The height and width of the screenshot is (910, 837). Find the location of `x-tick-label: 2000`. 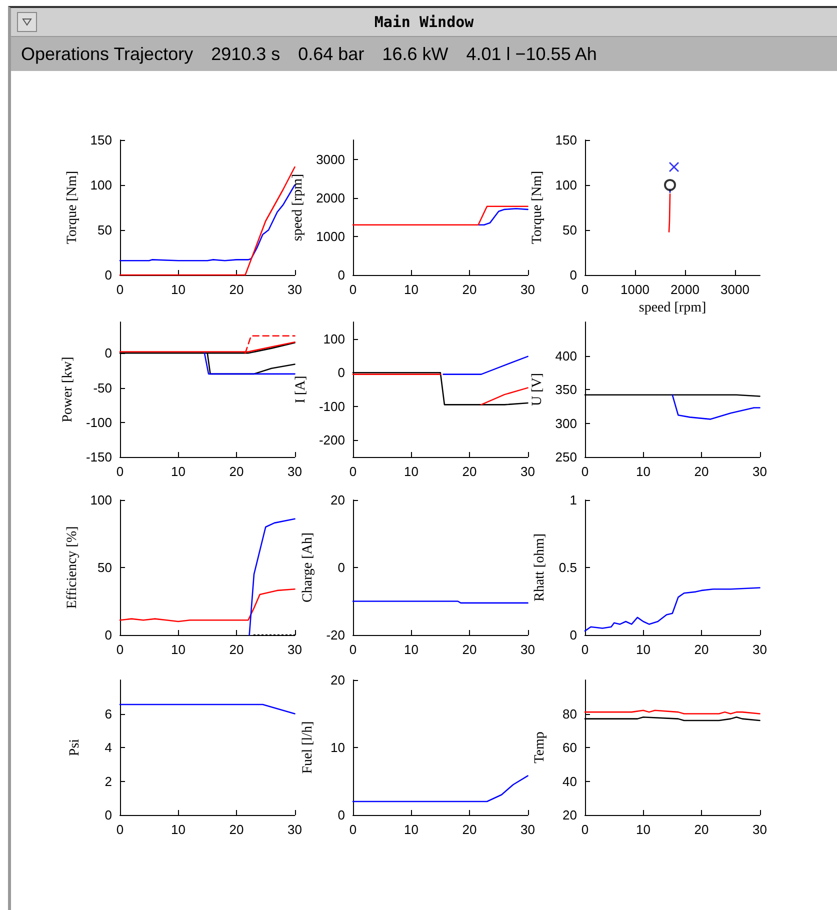

x-tick-label: 2000 is located at coordinates (685, 289).